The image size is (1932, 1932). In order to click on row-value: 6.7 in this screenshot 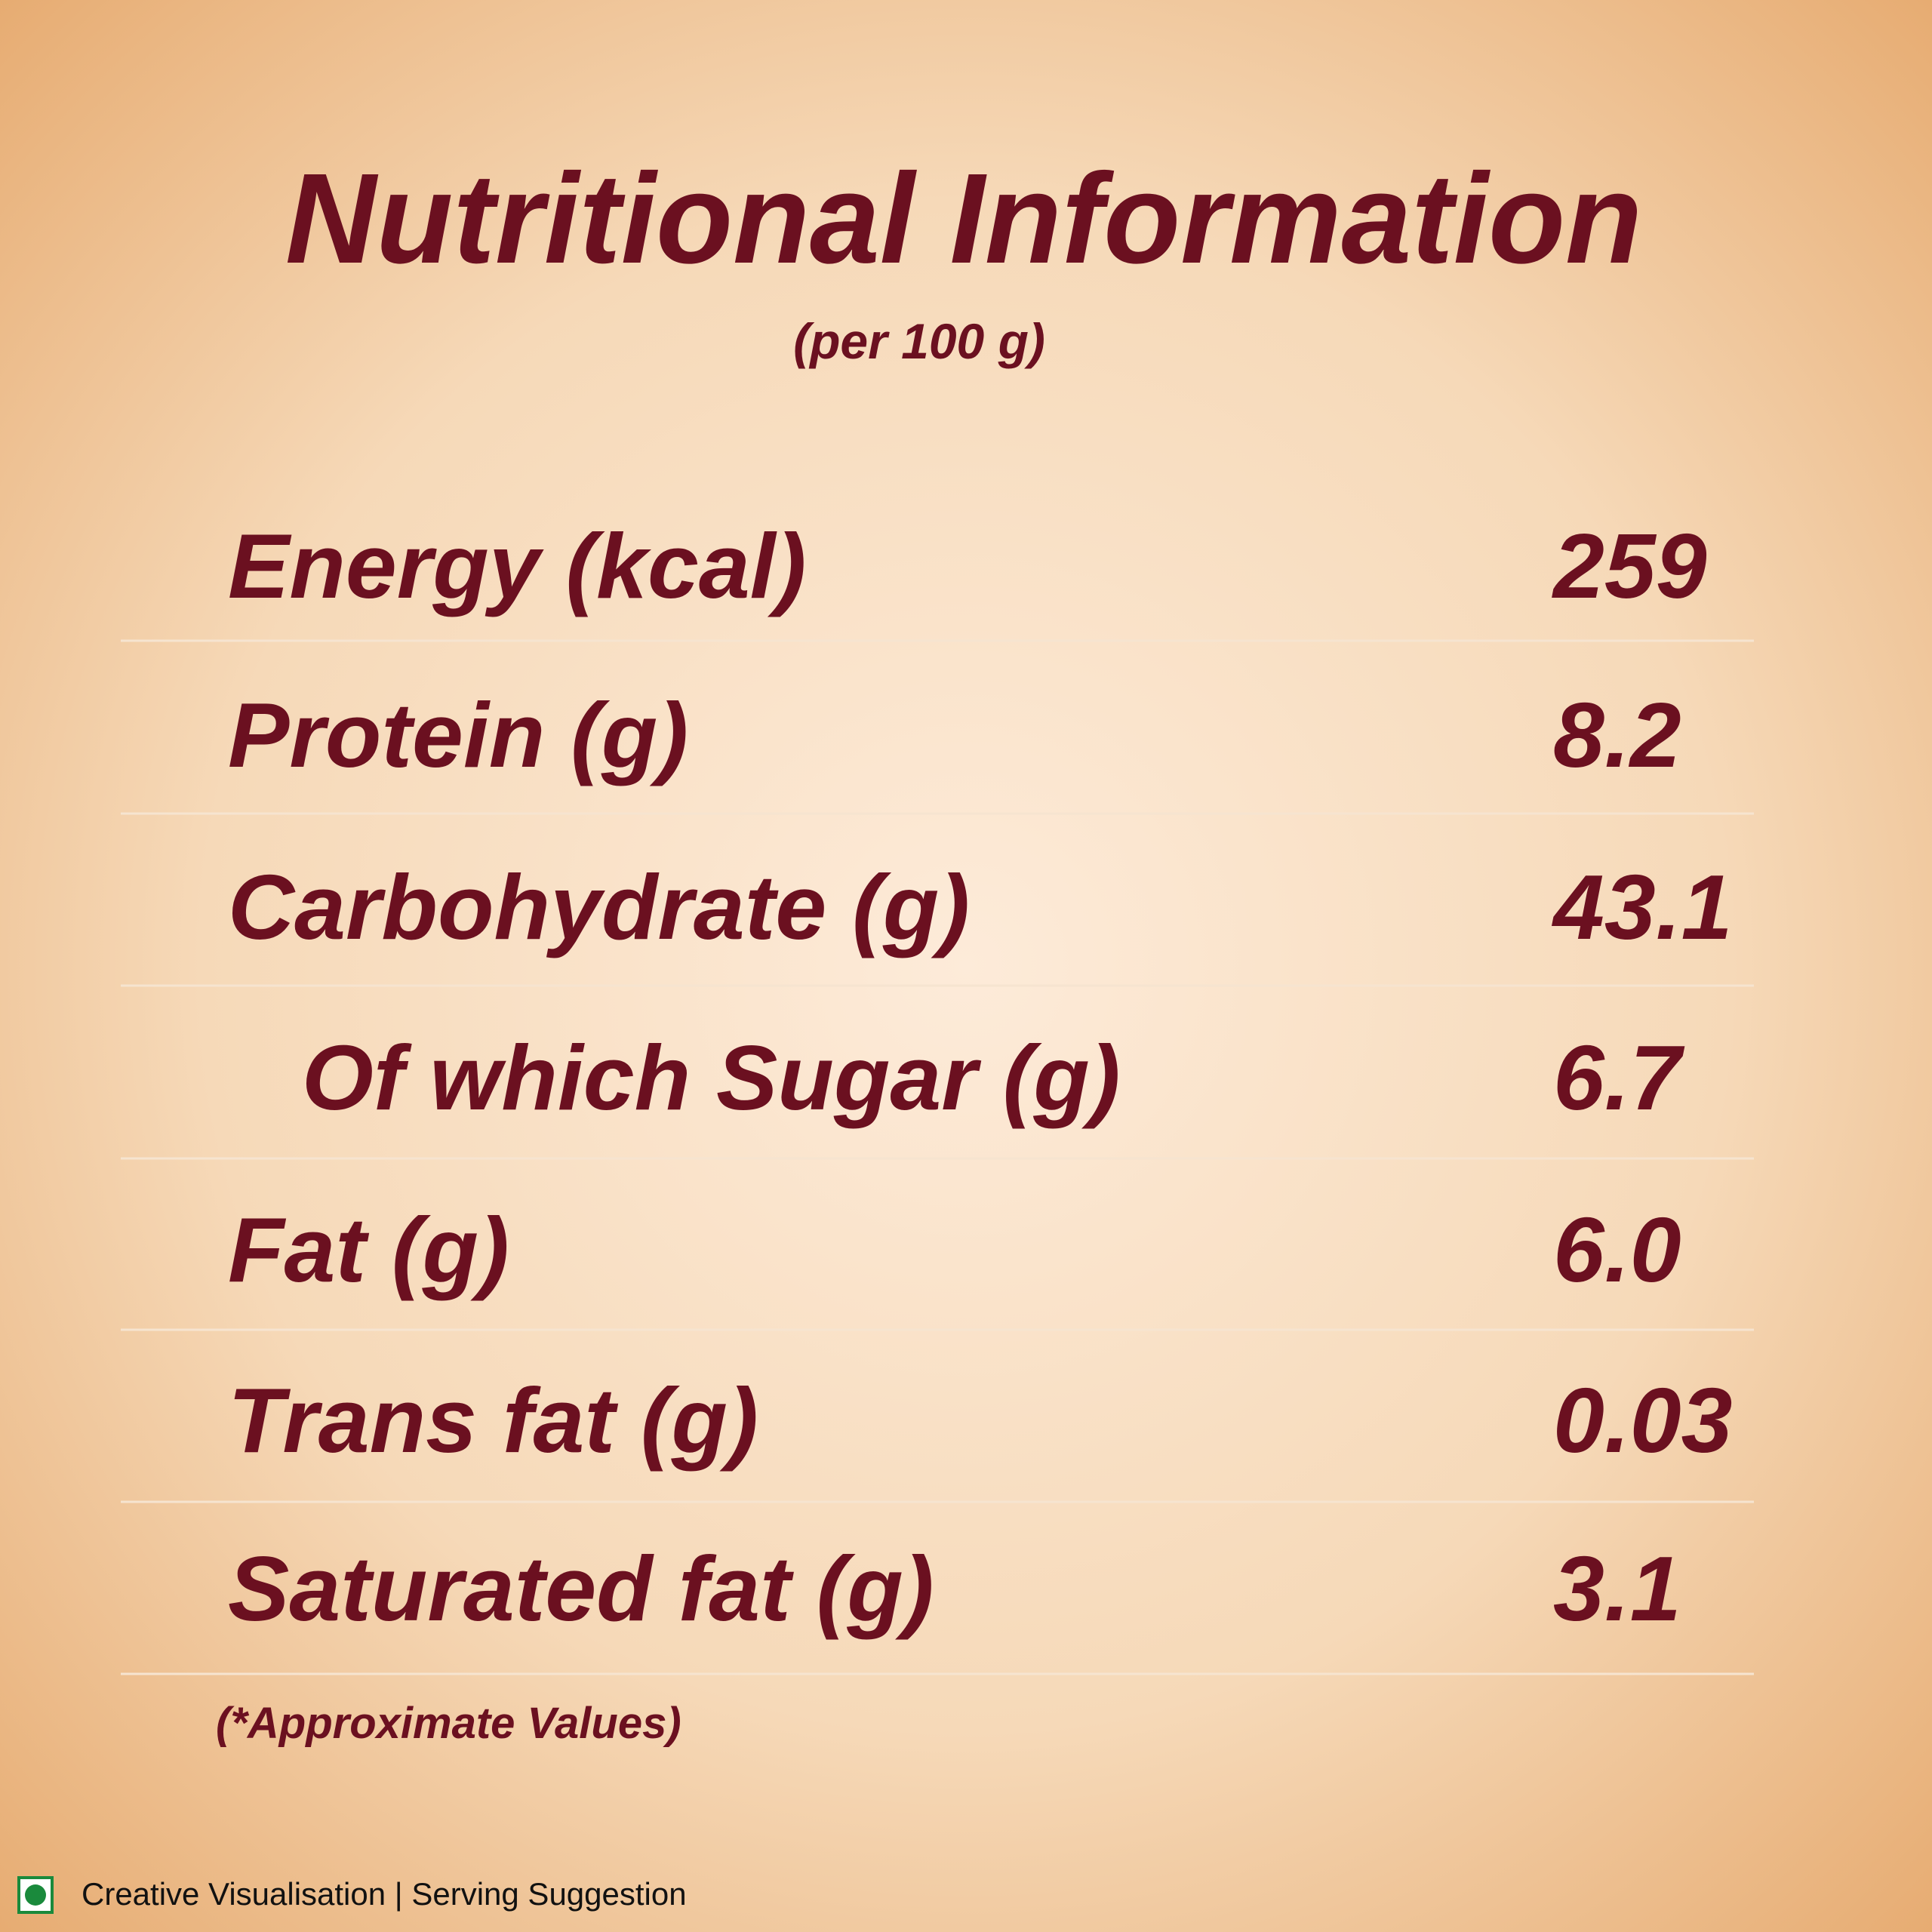, I will do `click(1619, 1077)`.